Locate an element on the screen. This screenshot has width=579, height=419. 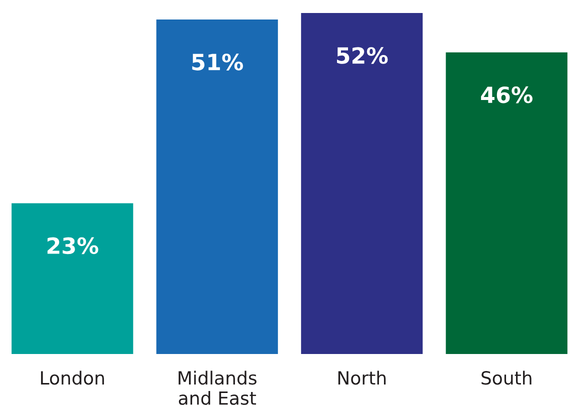
x-tick-label: North is located at coordinates (362, 377).